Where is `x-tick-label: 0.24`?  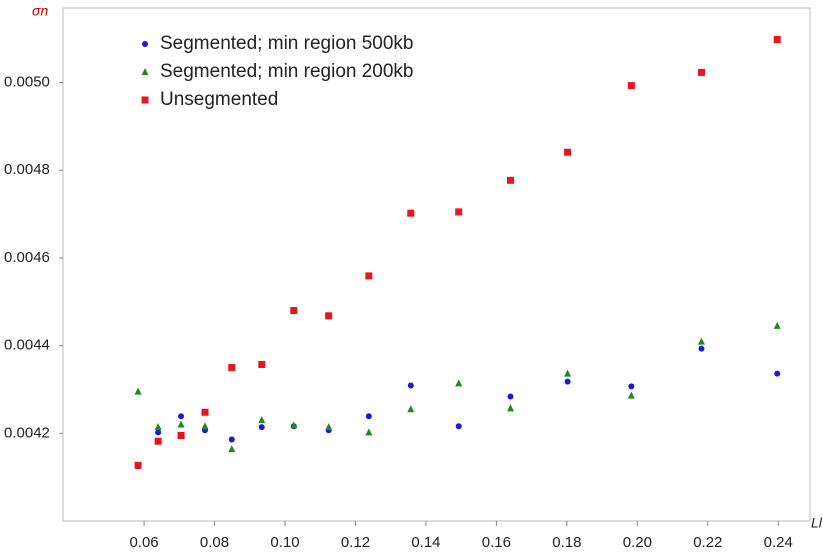
x-tick-label: 0.24 is located at coordinates (778, 542).